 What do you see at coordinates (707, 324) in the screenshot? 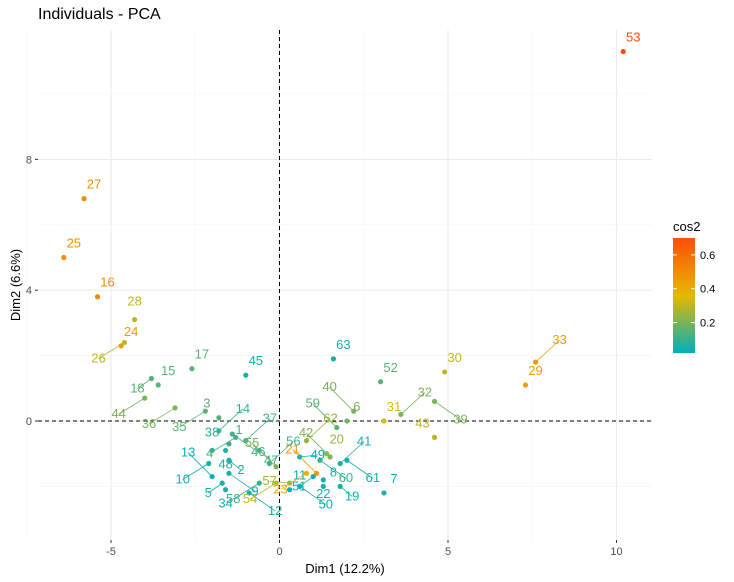
I see `legend-tick-label: 0.2` at bounding box center [707, 324].